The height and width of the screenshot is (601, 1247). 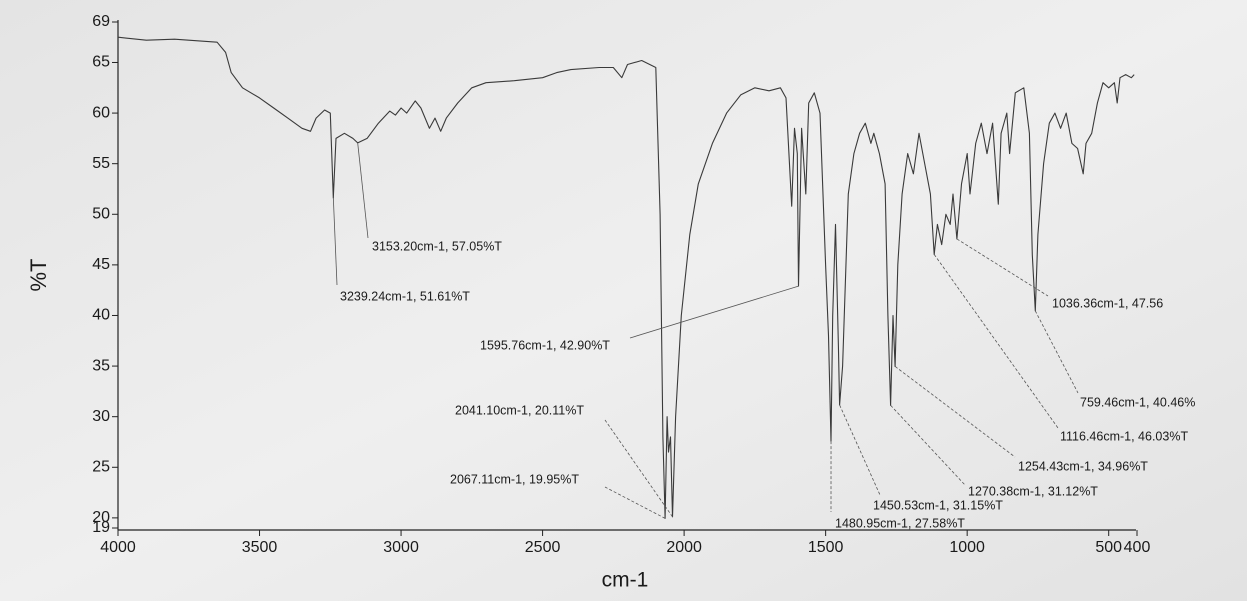 What do you see at coordinates (101, 163) in the screenshot?
I see `y-tick-label: 55` at bounding box center [101, 163].